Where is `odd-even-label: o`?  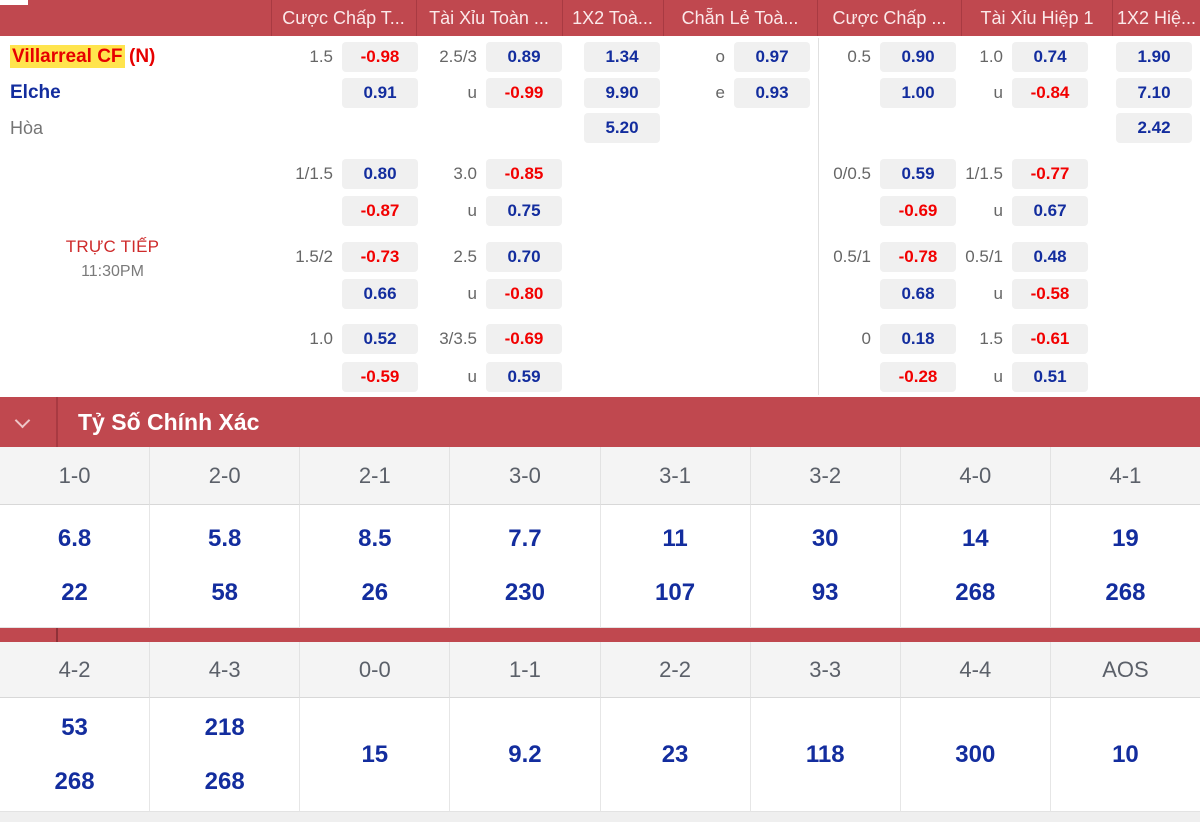 odd-even-label: o is located at coordinates (720, 56).